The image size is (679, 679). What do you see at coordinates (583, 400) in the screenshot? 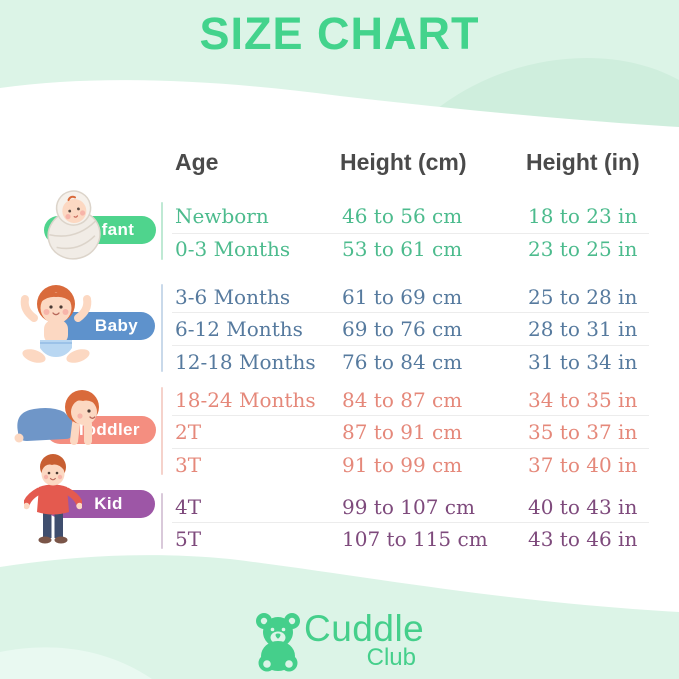
I see `height-in-cell: 34 to 35 in` at bounding box center [583, 400].